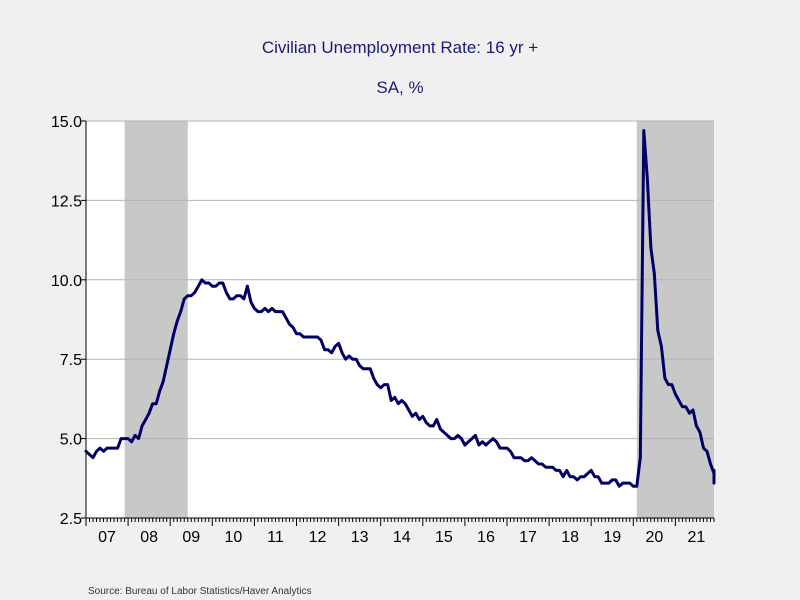  What do you see at coordinates (66, 122) in the screenshot?
I see `y-tick-label: 15.0` at bounding box center [66, 122].